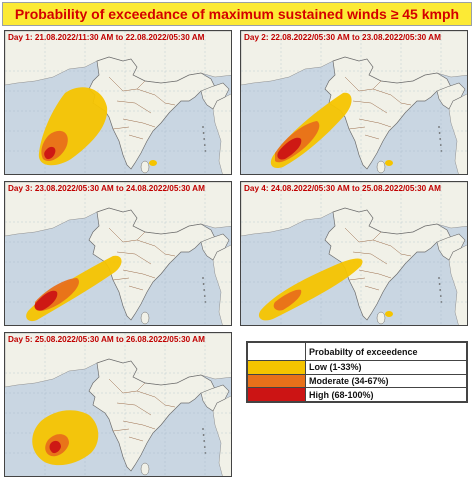  I want to click on legend-header-blank, so click(276, 351).